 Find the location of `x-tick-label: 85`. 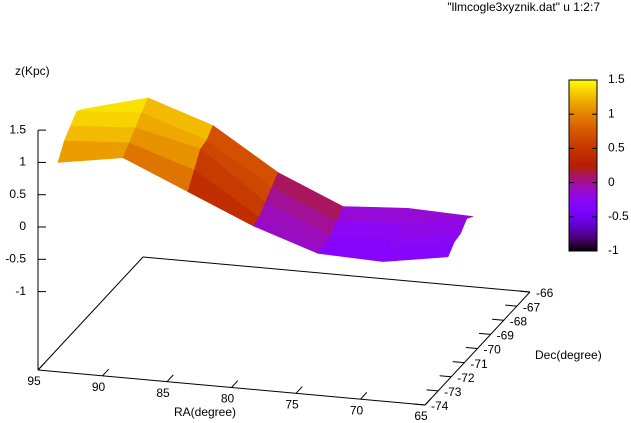

x-tick-label: 85 is located at coordinates (163, 393).